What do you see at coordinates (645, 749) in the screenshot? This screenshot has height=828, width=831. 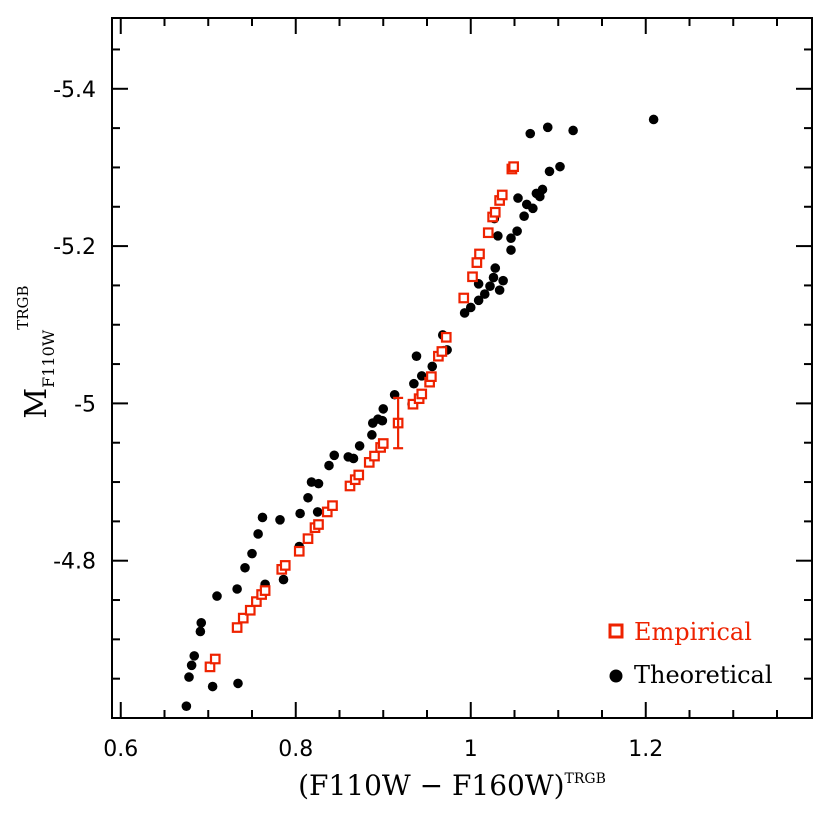 I see `x-tick-label: 1.2` at bounding box center [645, 749].